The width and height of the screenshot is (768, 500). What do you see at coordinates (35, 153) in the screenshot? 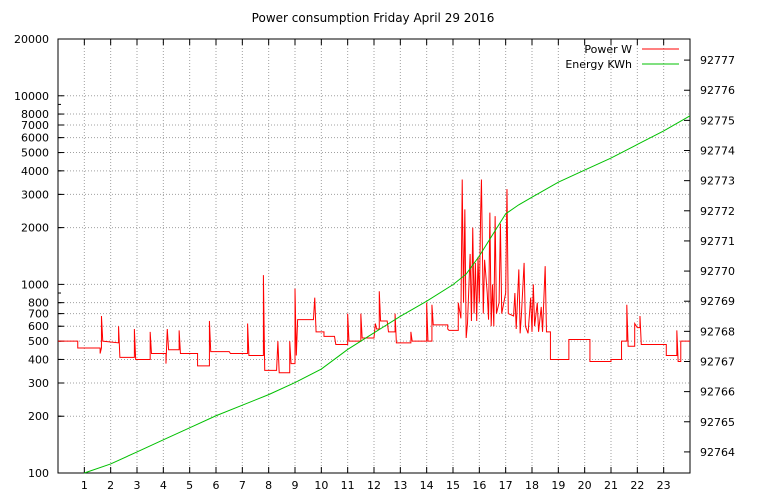
I see `y-left-tick-label: 5000` at bounding box center [35, 153].